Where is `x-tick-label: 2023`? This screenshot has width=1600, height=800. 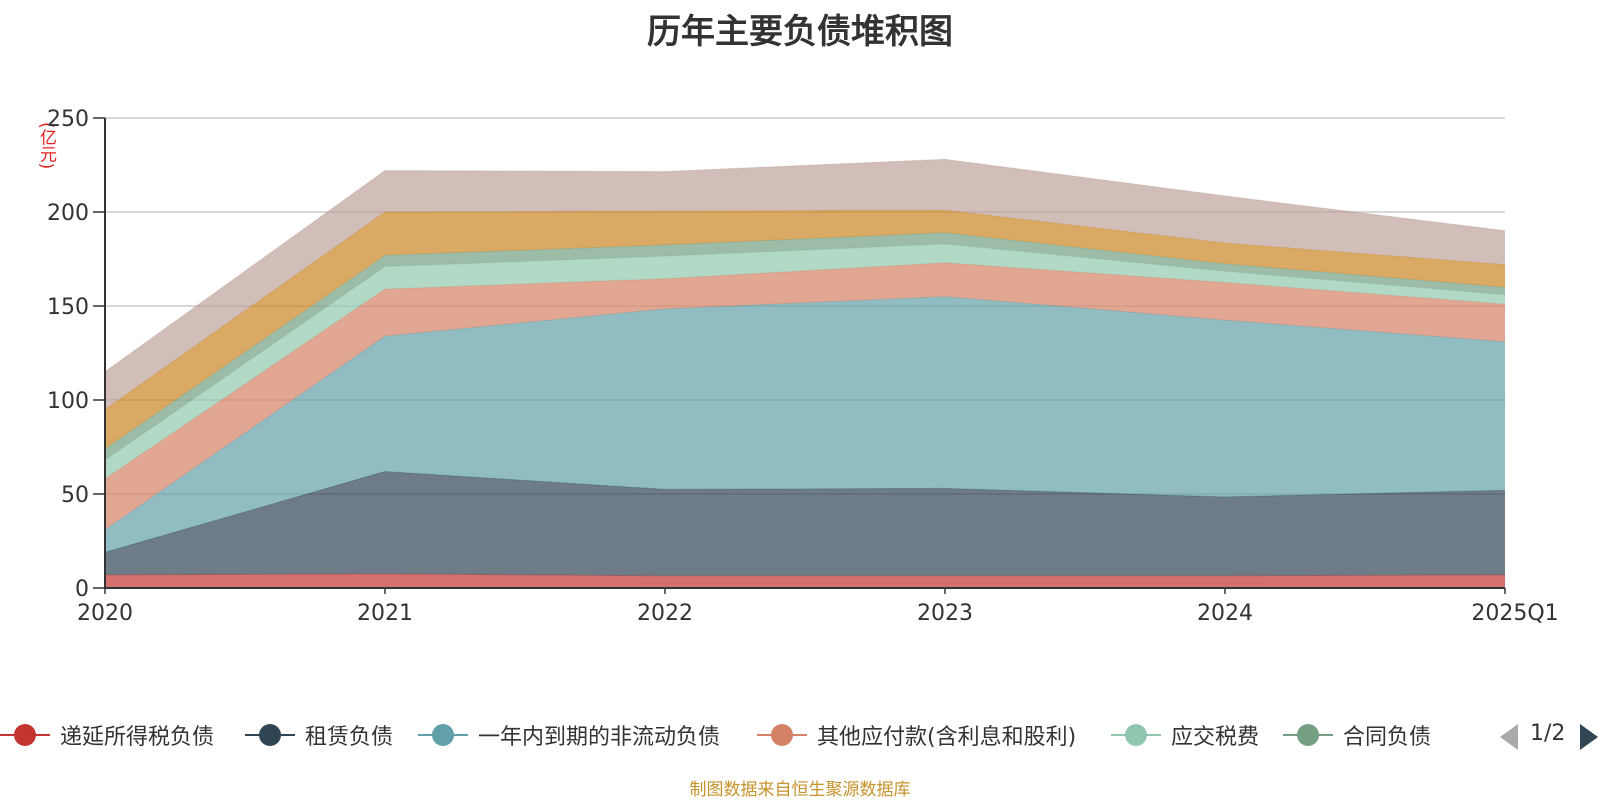
x-tick-label: 2023 is located at coordinates (945, 613).